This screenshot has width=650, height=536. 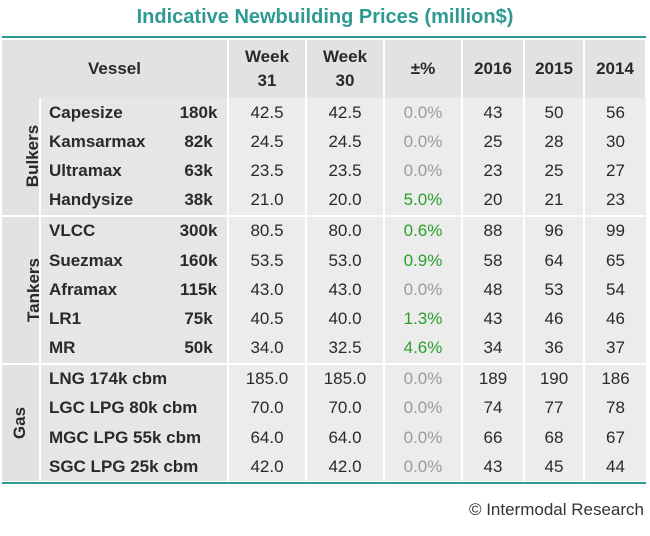 What do you see at coordinates (345, 408) in the screenshot?
I see `week30-value: 70.0` at bounding box center [345, 408].